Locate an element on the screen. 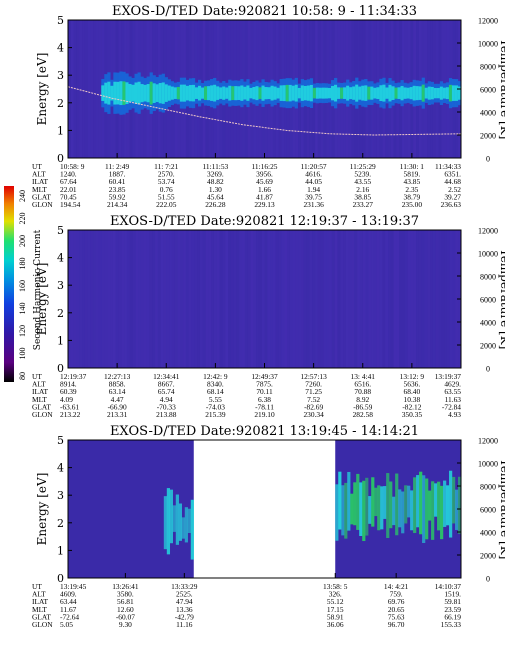 The width and height of the screenshot is (505, 649). cell-mlt: 11.67 is located at coordinates (68, 609).